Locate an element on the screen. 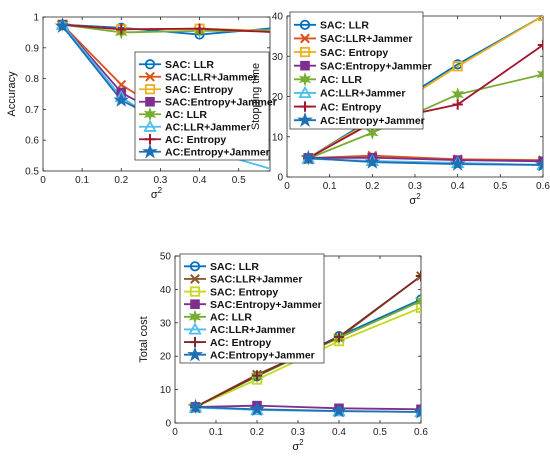 This screenshot has height=469, width=550. x-tick-label: 0.4 is located at coordinates (458, 186).